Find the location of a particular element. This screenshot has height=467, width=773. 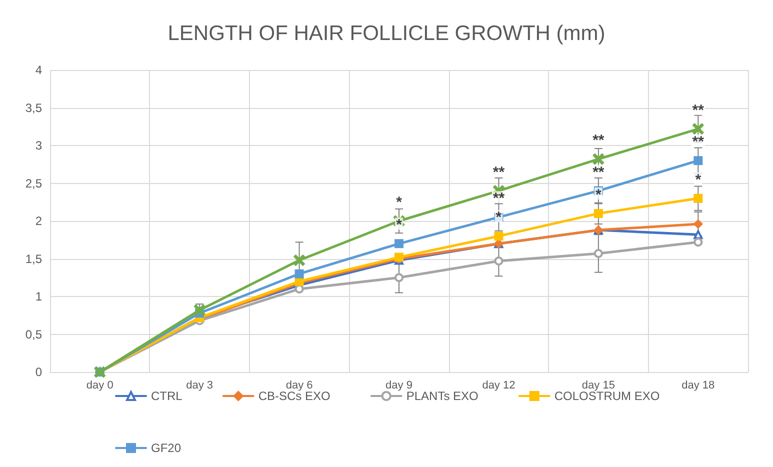

x-tick-label: day 0 is located at coordinates (100, 386).